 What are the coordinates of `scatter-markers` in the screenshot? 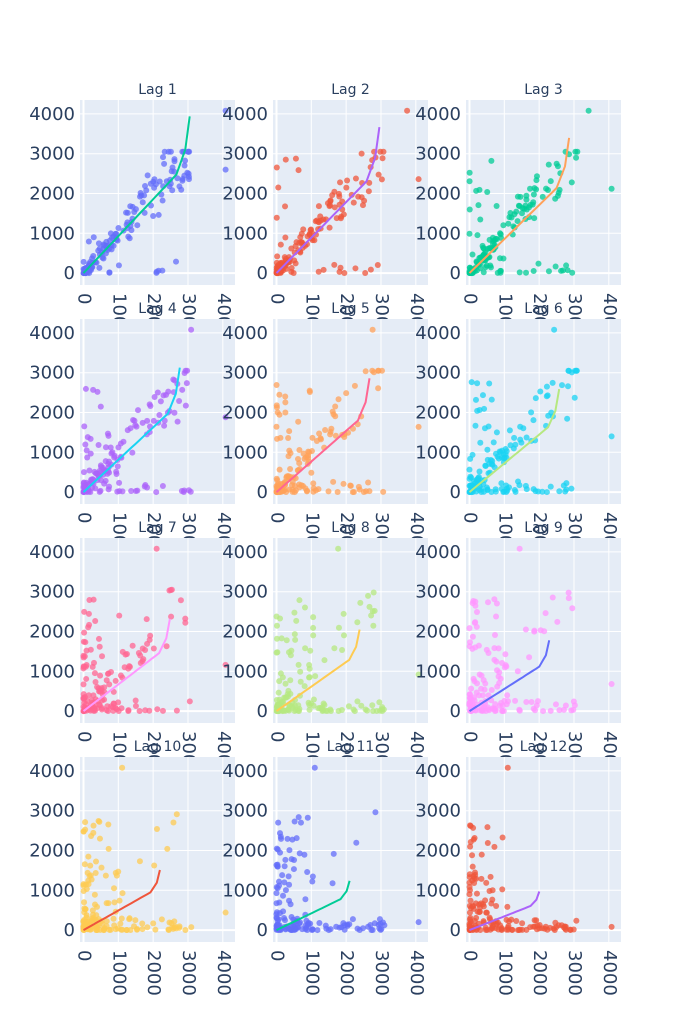 It's located at (154, 192).